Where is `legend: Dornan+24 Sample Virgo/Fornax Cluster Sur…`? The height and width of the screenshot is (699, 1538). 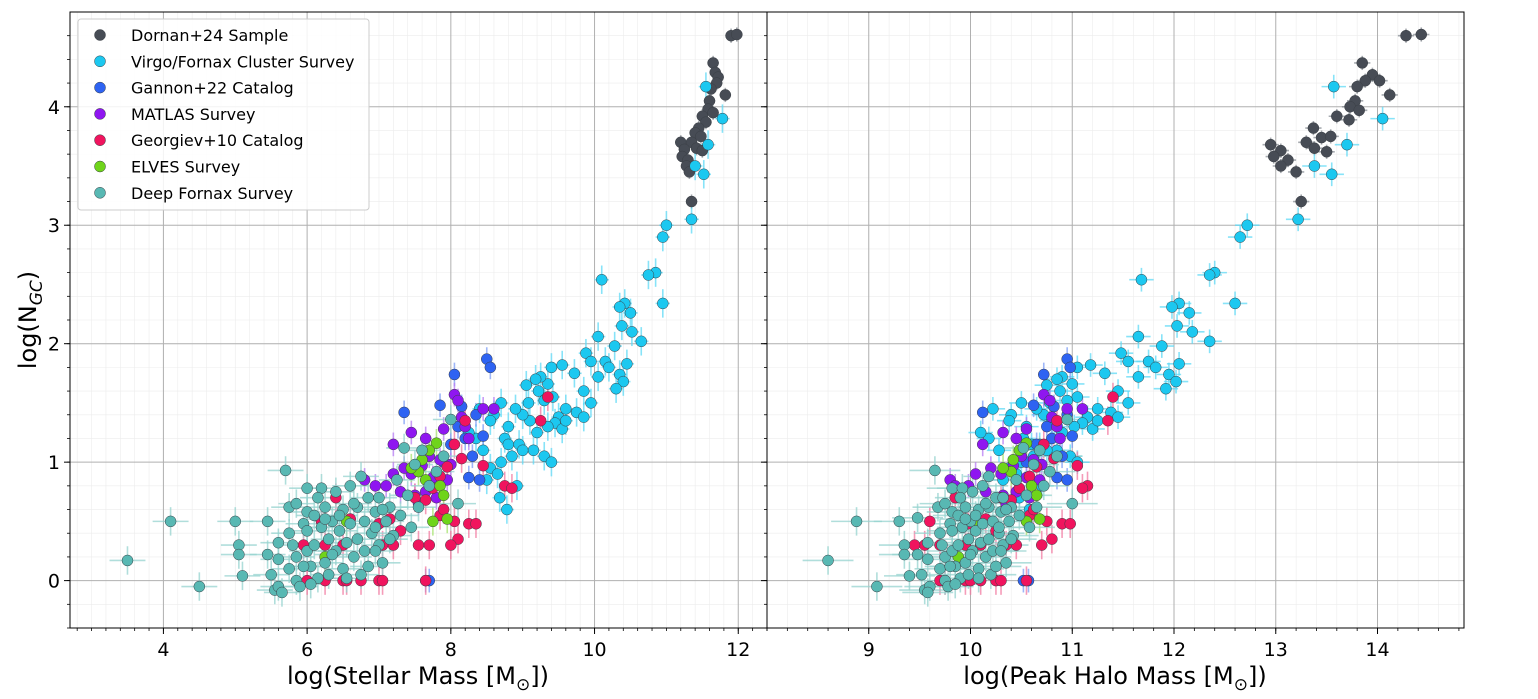
legend: Dornan+24 Sample Virgo/Fornax Cluster Sur… is located at coordinates (223, 114).